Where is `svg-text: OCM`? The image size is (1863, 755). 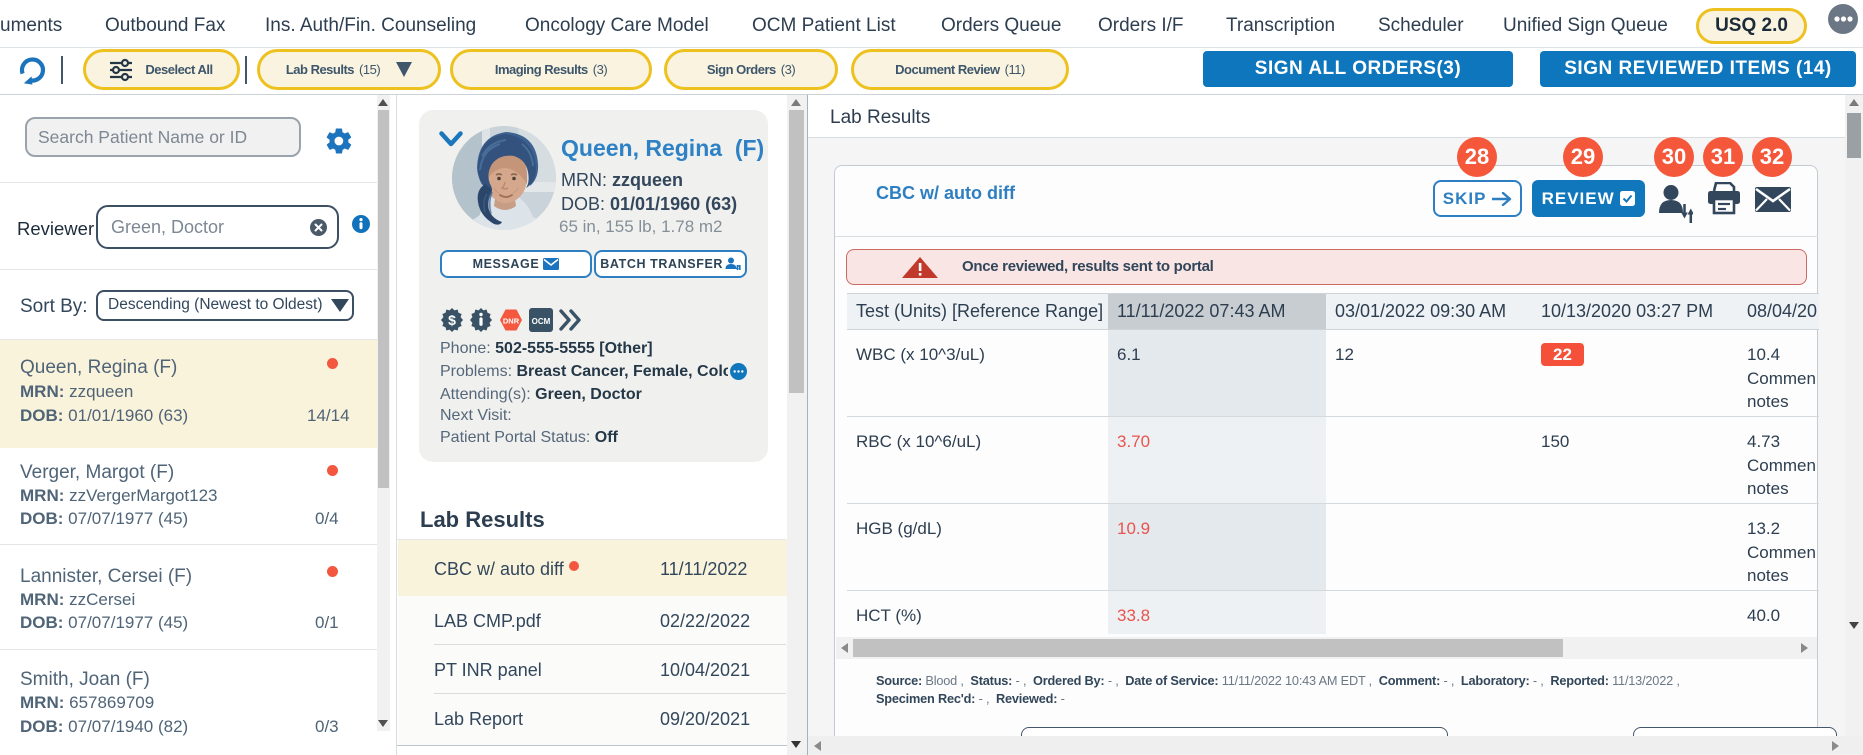
svg-text: OCM is located at coordinates (541, 321).